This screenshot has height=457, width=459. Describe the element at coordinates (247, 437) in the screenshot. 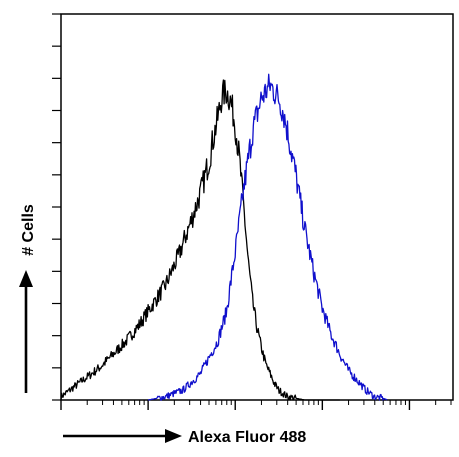

I see `x-axis-label: Alexa Fluor 488` at that location.